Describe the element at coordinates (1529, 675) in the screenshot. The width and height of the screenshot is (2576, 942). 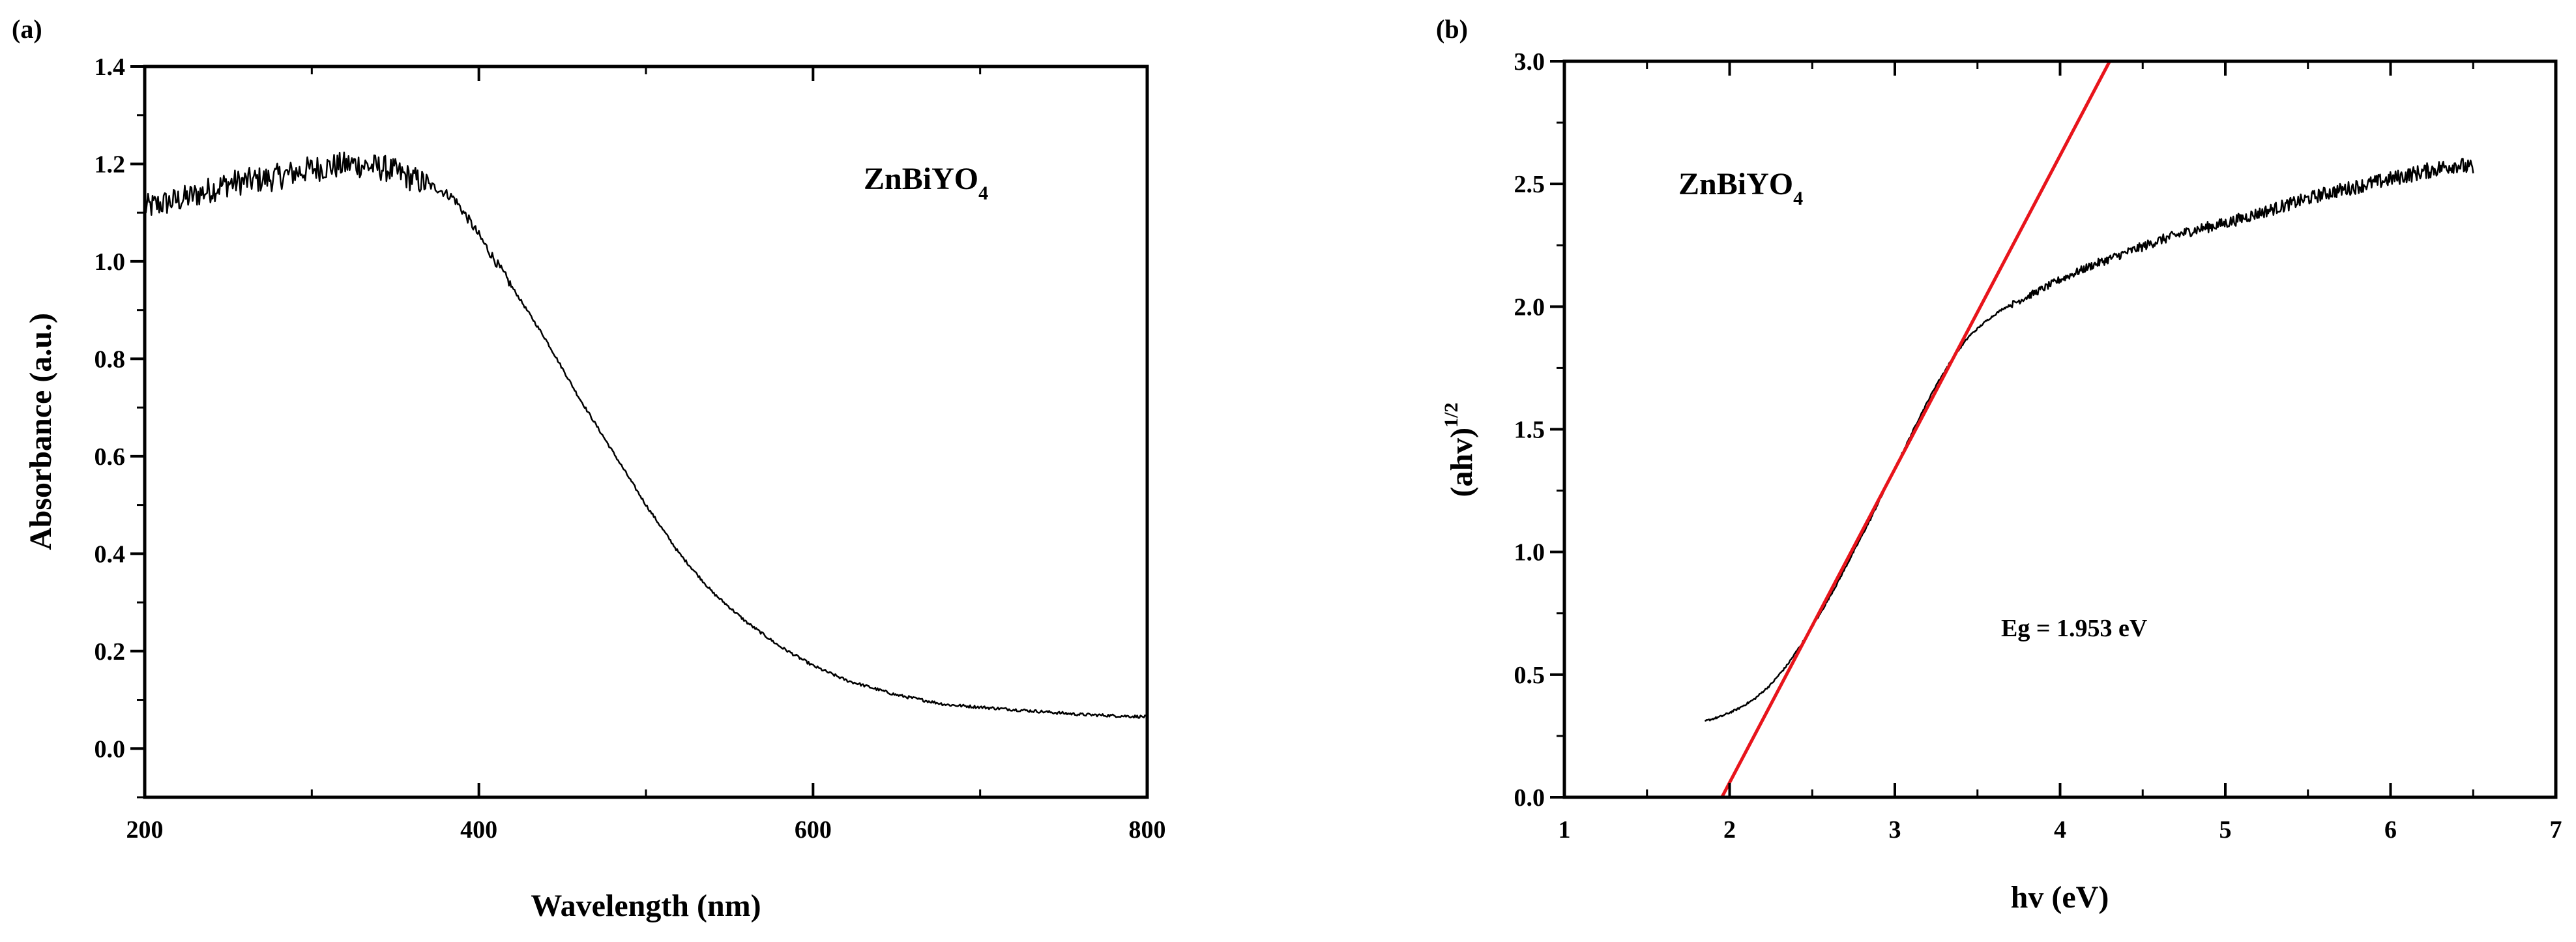
I see `y-tick-label: 0.5` at that location.